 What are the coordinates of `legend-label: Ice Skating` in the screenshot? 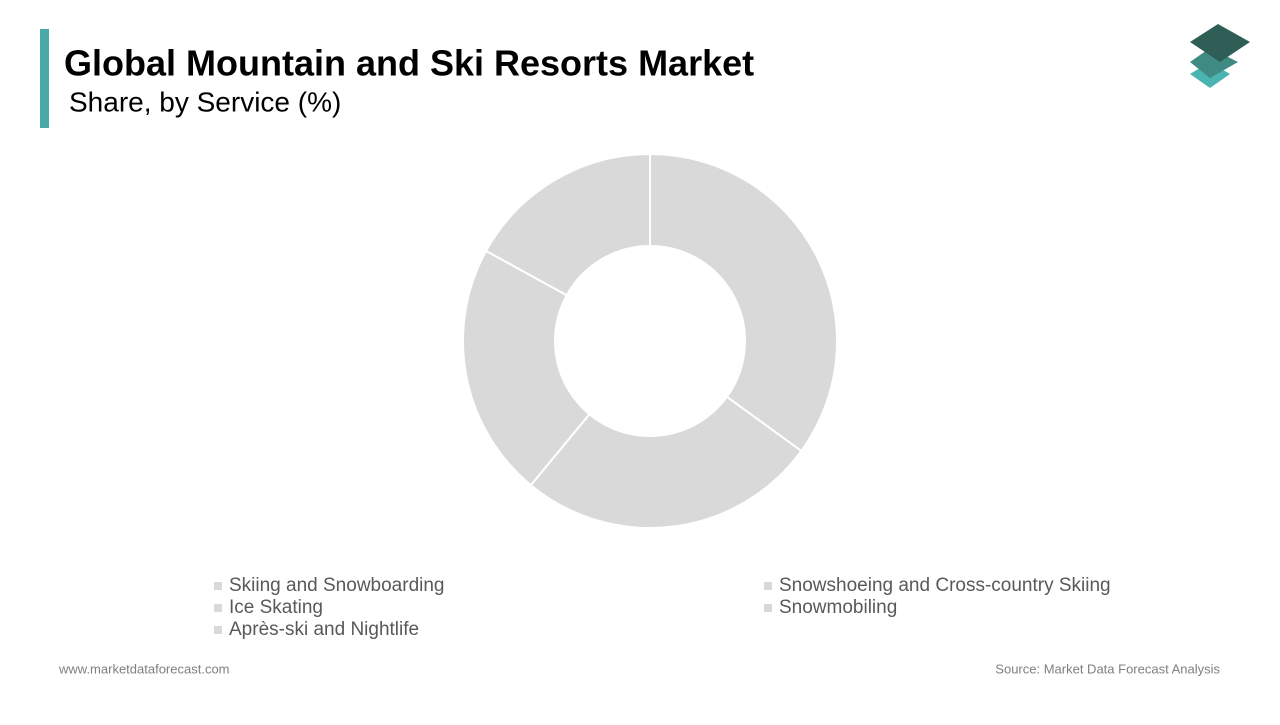 It's located at (276, 607).